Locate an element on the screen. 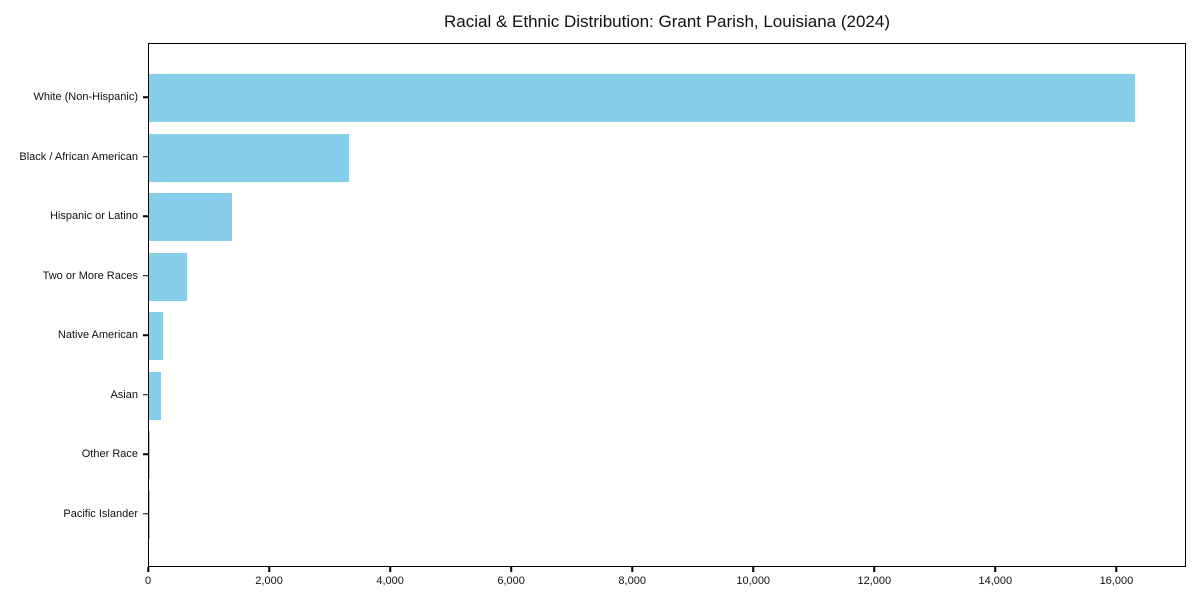 The height and width of the screenshot is (600, 1200). y-tick-label: Pacific Islander is located at coordinates (100, 513).